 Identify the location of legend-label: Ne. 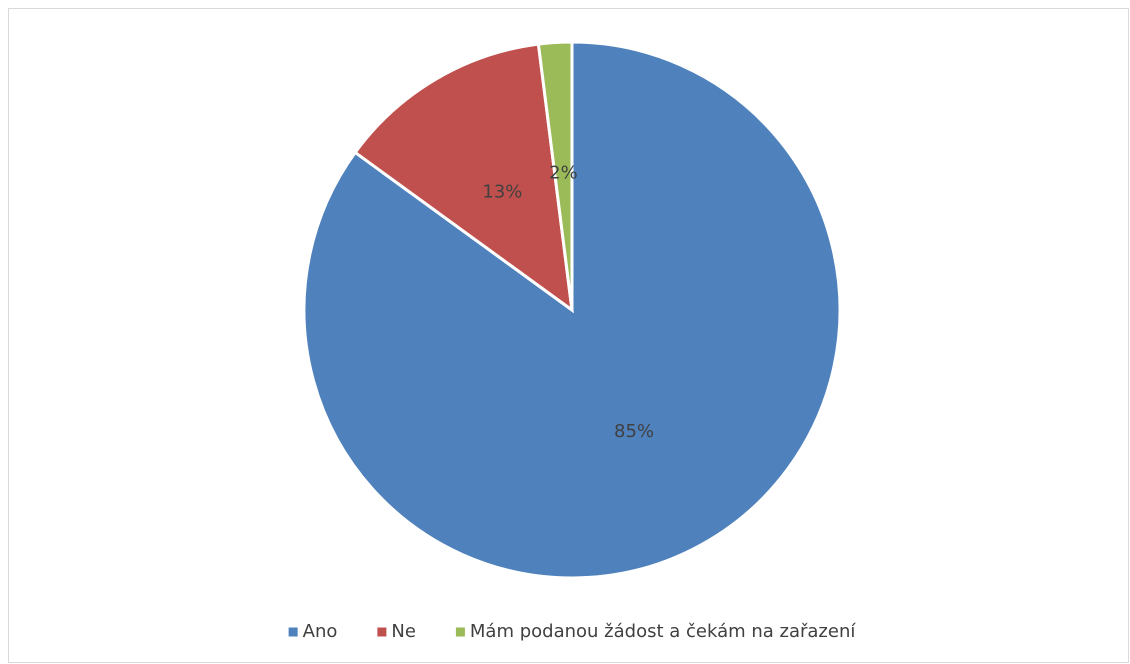
(403, 631).